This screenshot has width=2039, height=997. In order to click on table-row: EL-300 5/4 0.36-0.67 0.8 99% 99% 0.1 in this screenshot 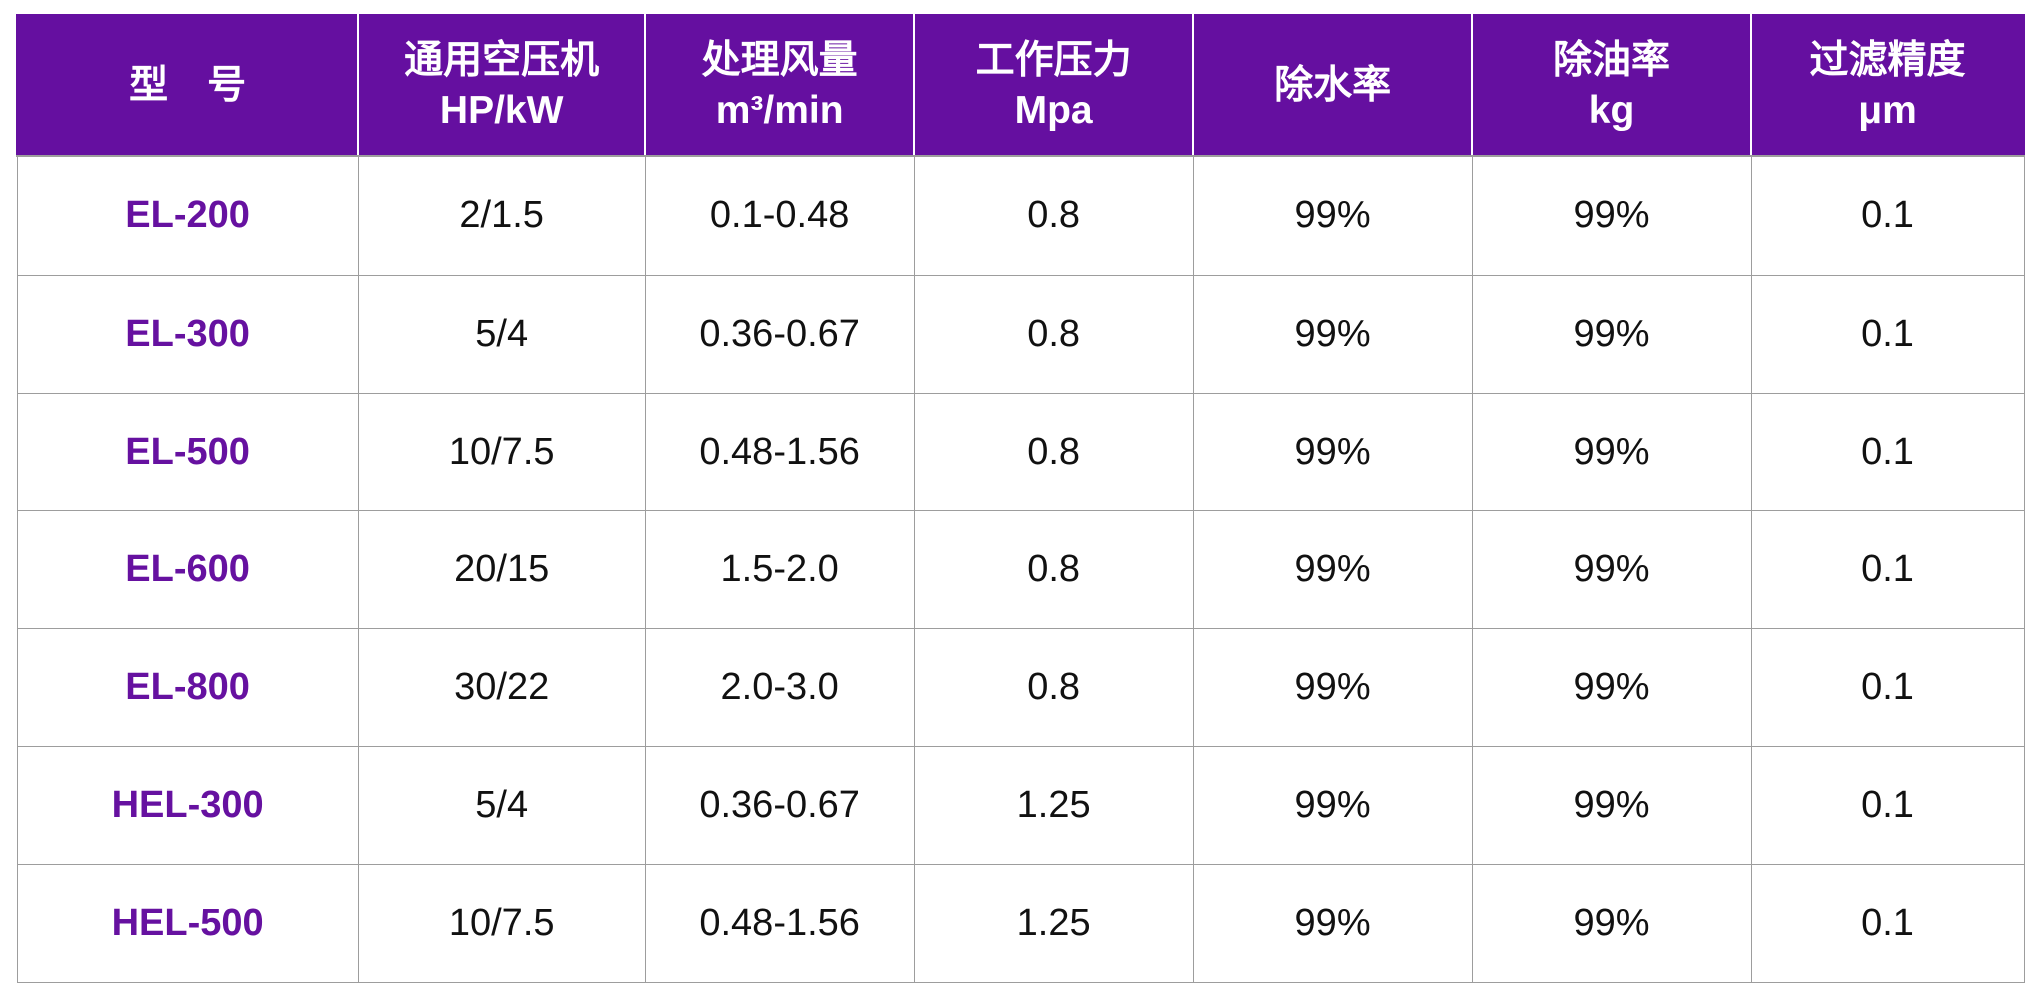, I will do `click(1020, 334)`.